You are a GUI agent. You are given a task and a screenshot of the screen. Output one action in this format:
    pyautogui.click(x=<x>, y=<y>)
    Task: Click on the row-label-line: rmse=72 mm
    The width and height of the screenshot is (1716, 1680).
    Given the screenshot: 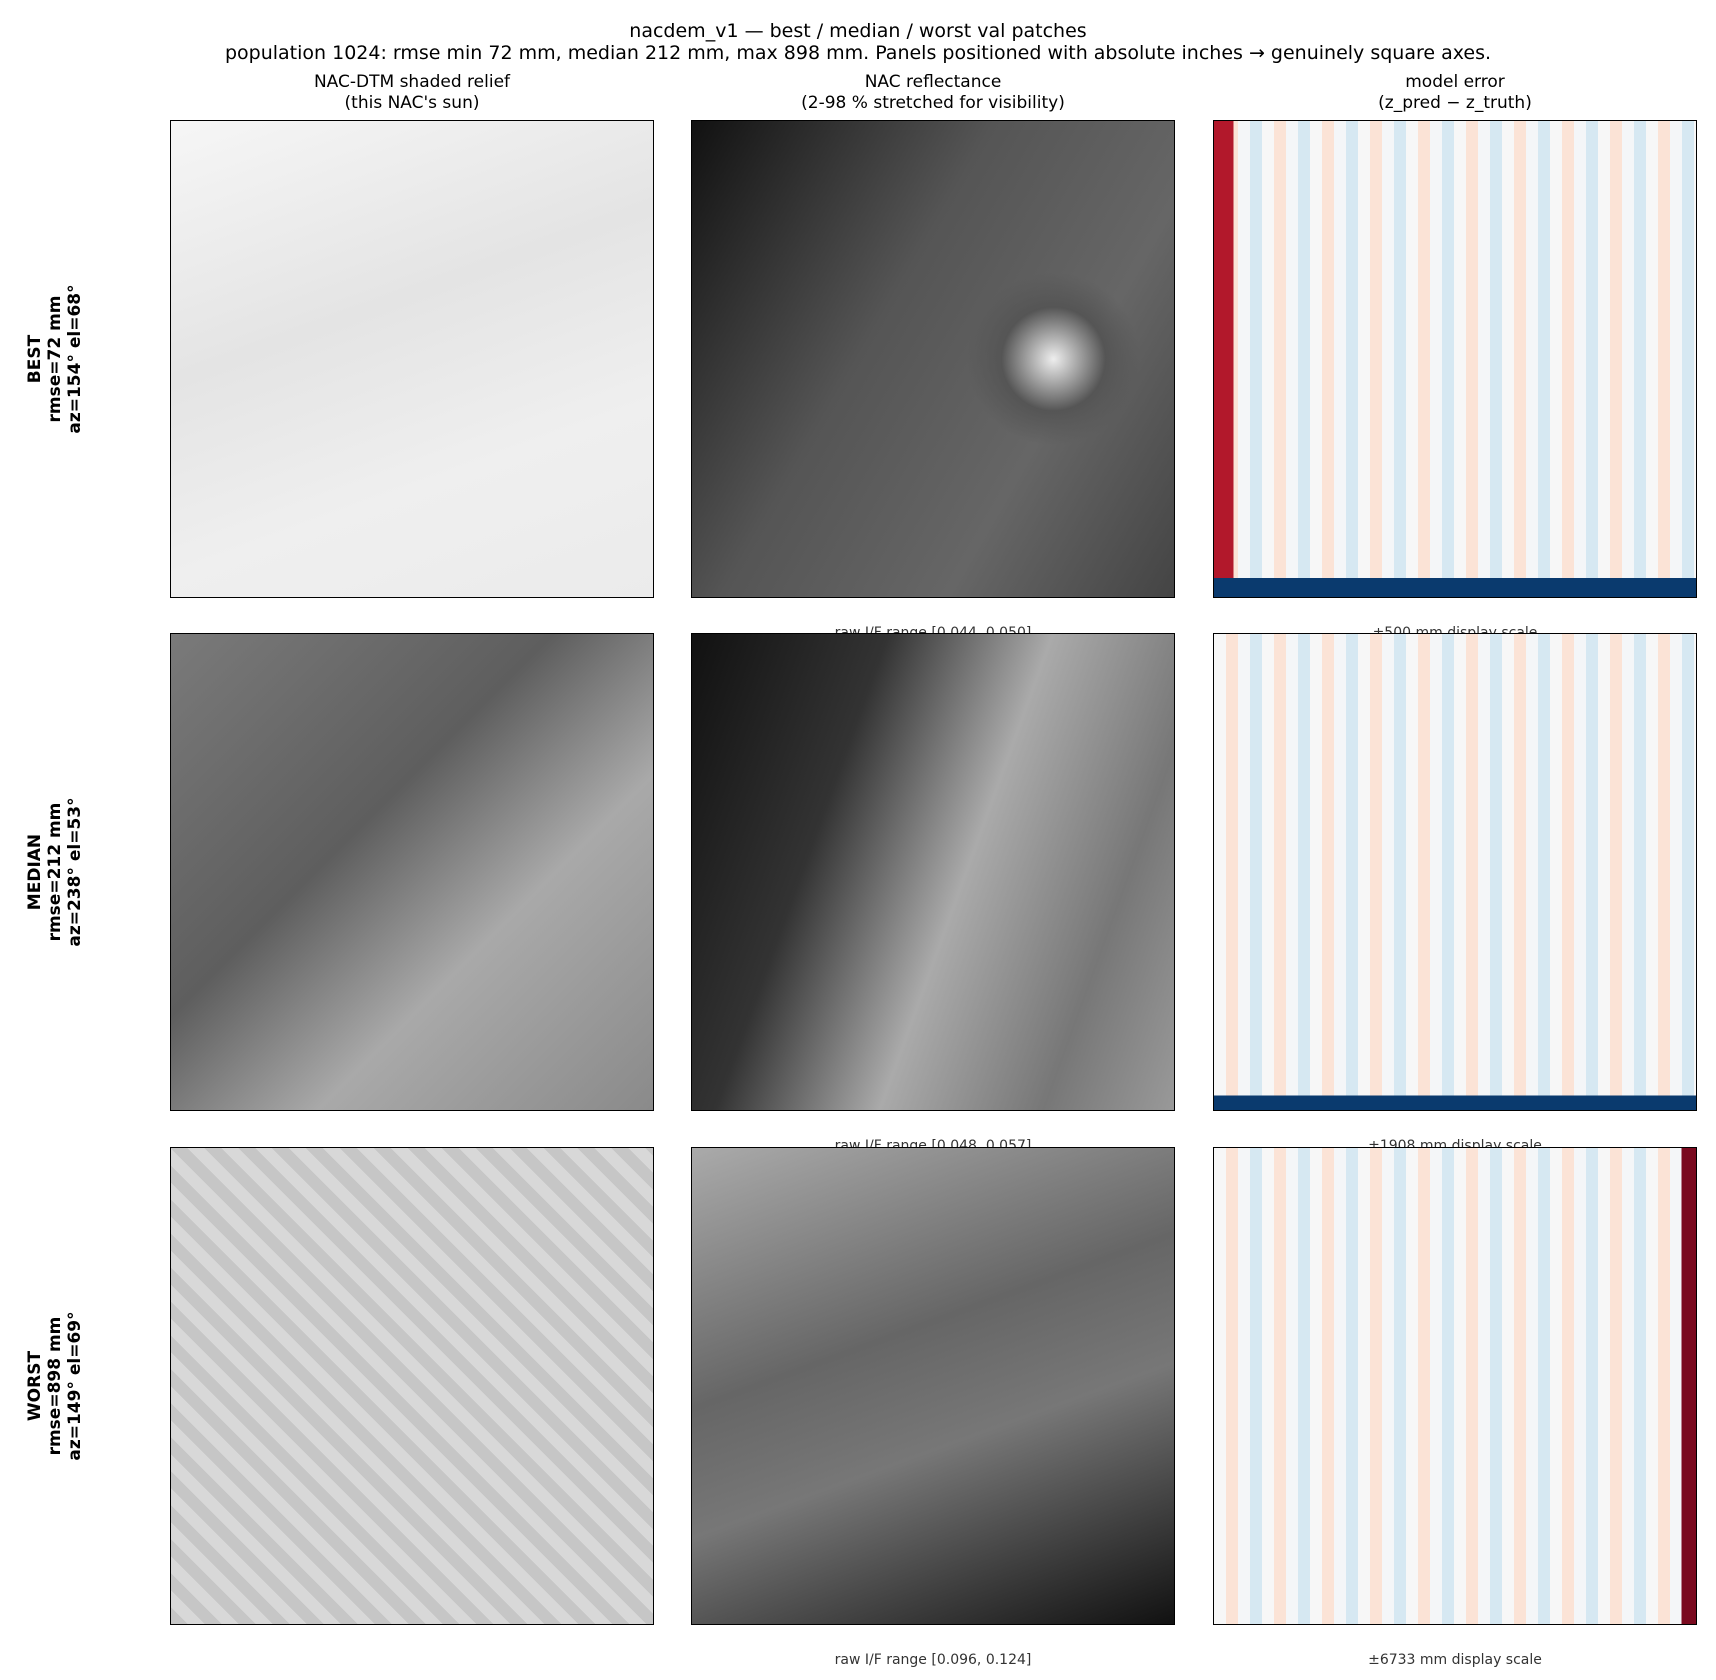 What is the action you would take?
    pyautogui.click(x=55, y=359)
    